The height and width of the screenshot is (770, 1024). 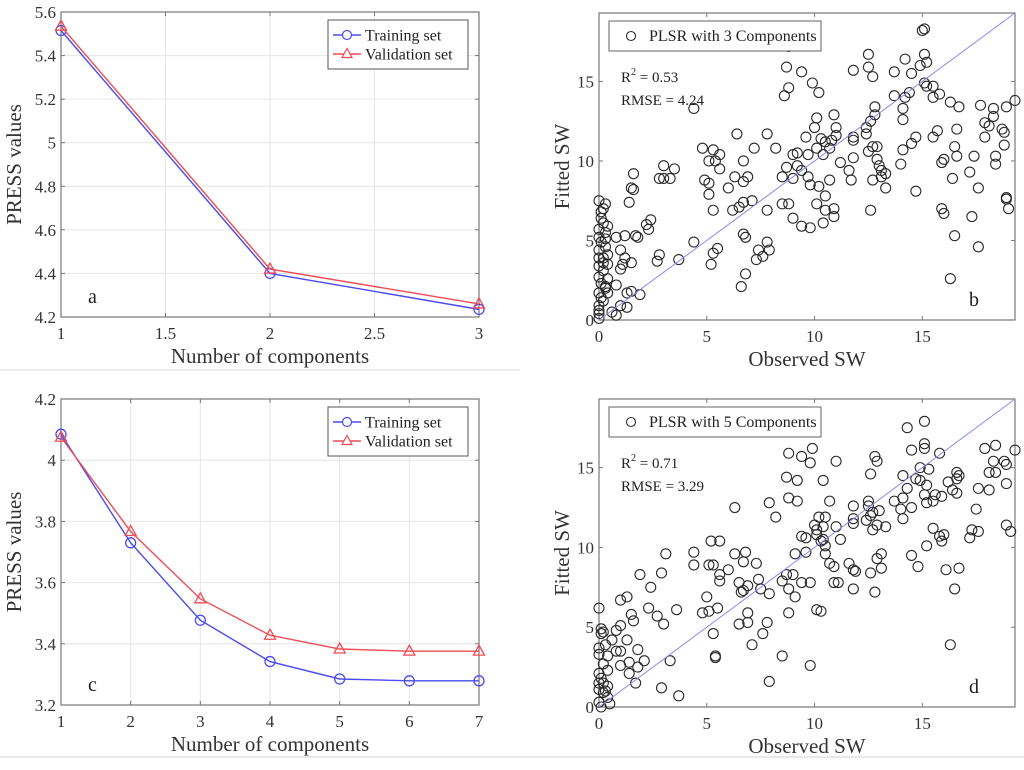 I want to click on y-tick-label: 15, so click(x=585, y=468).